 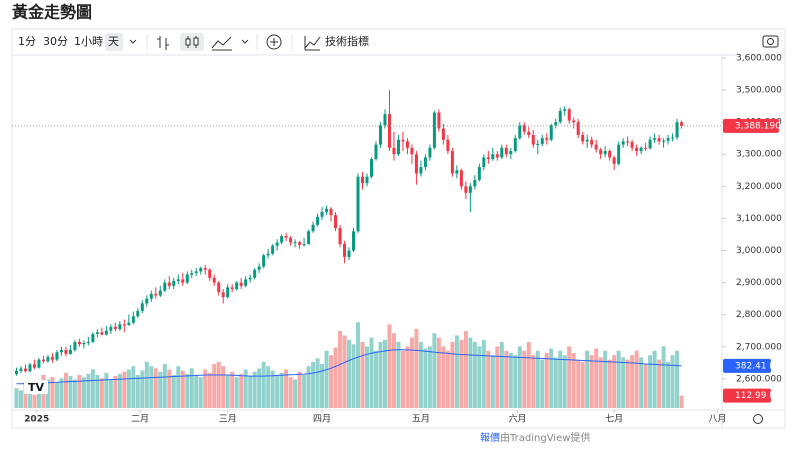 What do you see at coordinates (347, 41) in the screenshot?
I see `indicators-button: 技術指標` at bounding box center [347, 41].